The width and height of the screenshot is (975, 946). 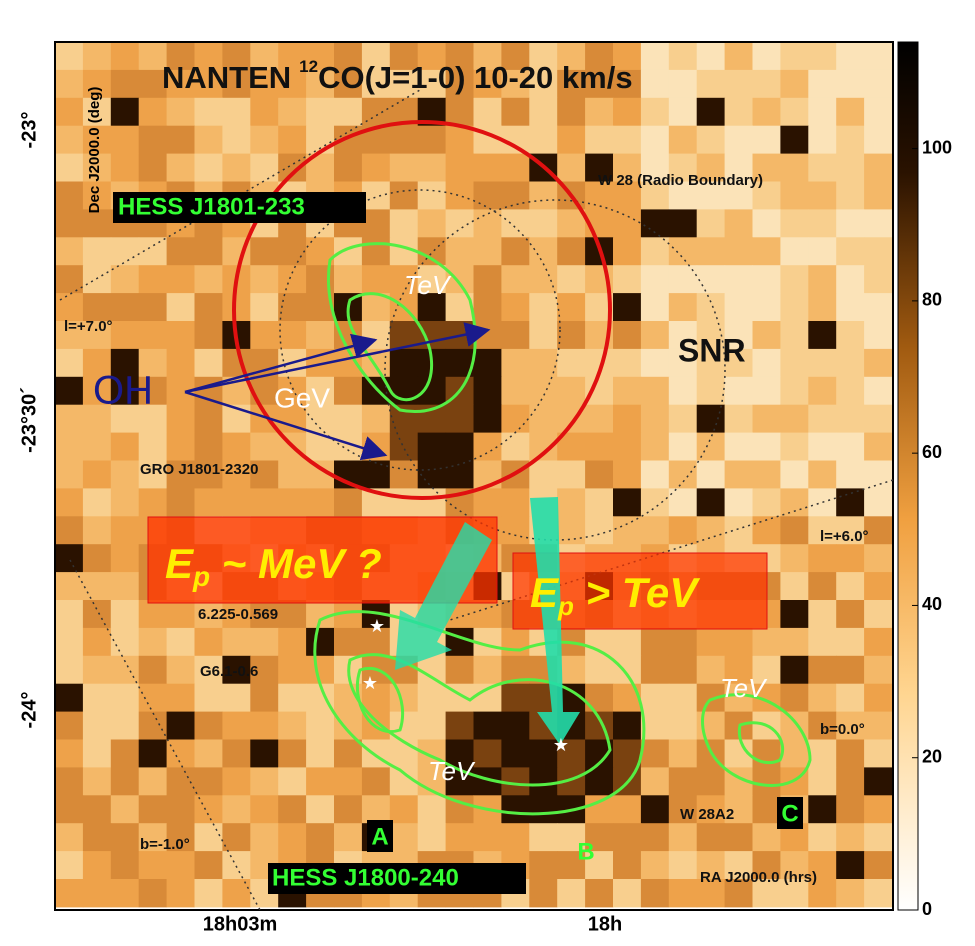 I want to click on colorbar-tick-label: 60, so click(x=932, y=452).